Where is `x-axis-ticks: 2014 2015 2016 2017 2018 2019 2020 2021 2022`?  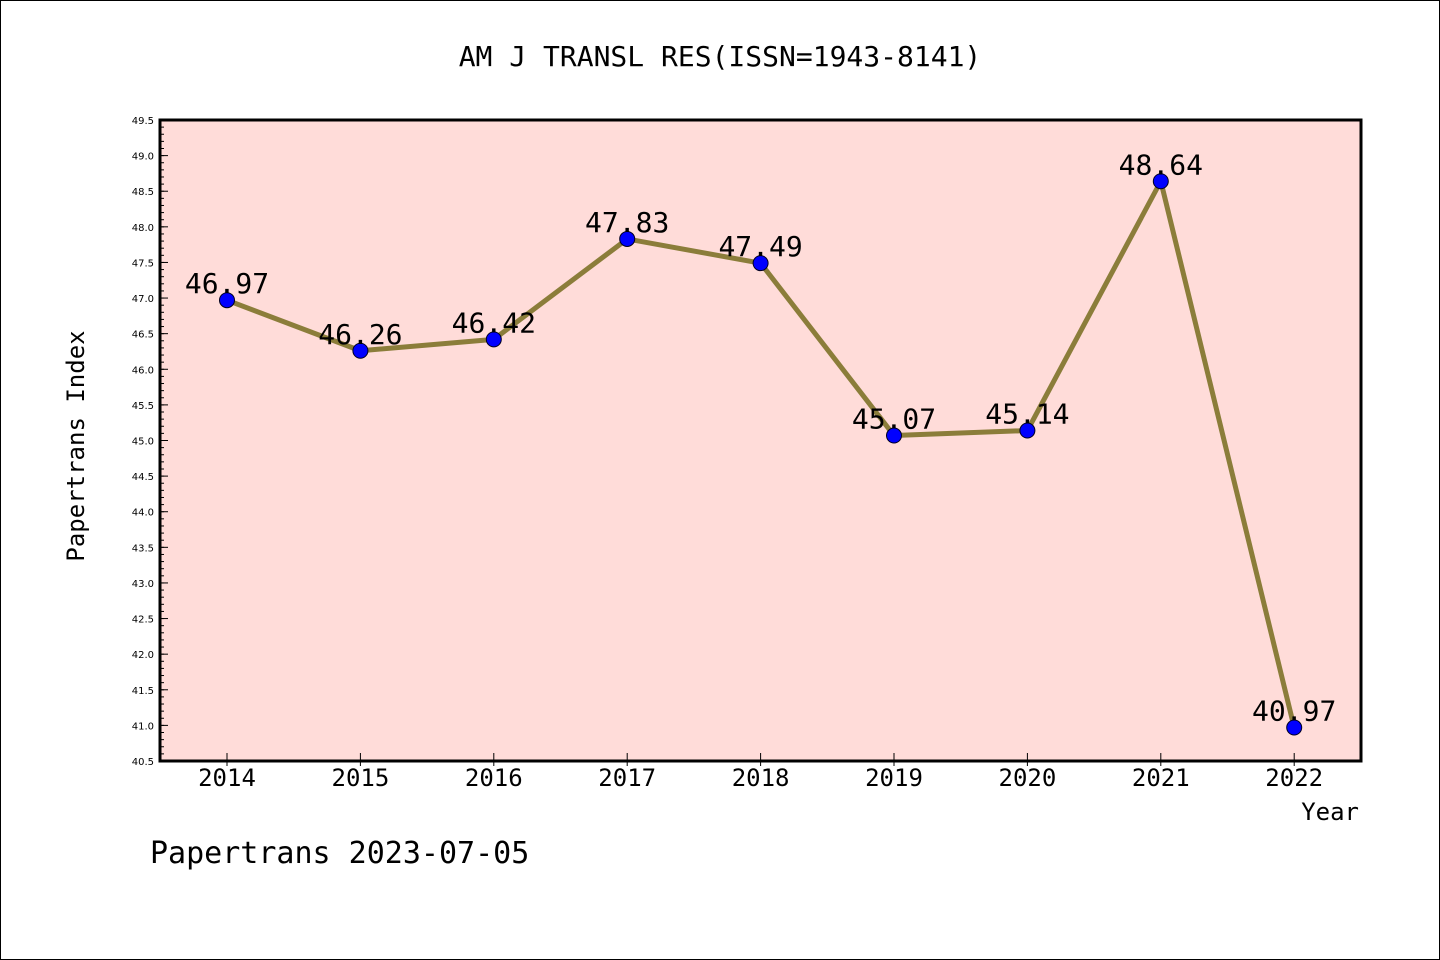 x-axis-ticks: 2014 2015 2016 2017 2018 2019 2020 2021 2022 is located at coordinates (760, 772).